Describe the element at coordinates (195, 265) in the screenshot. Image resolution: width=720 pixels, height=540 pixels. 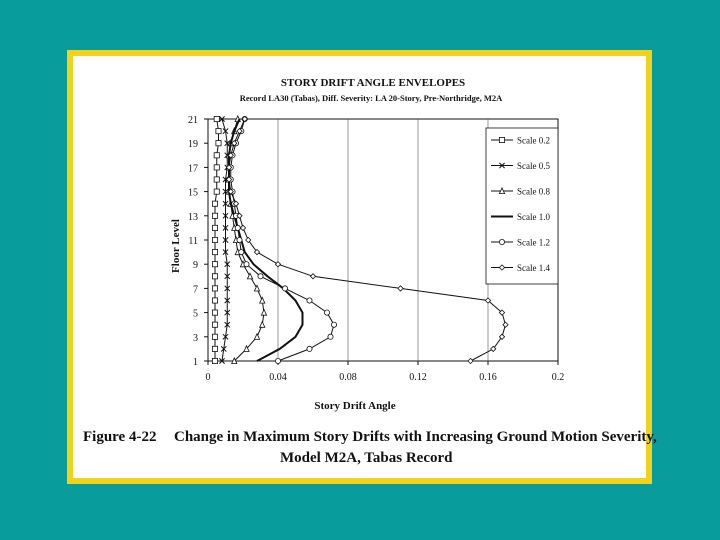
I see `y-tick-label: 9` at that location.